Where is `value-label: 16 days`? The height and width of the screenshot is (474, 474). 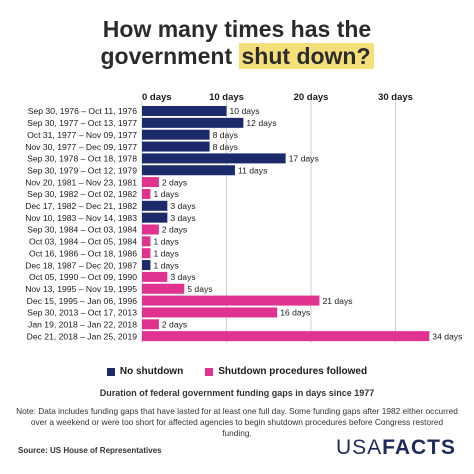
value-label: 16 days is located at coordinates (295, 313).